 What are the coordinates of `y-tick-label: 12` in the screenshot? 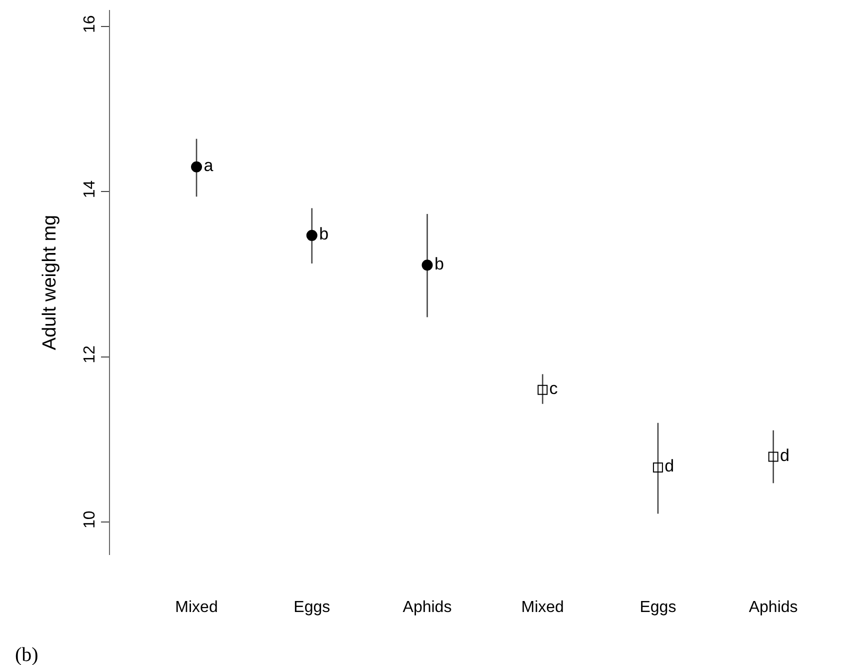 It's located at (90, 354).